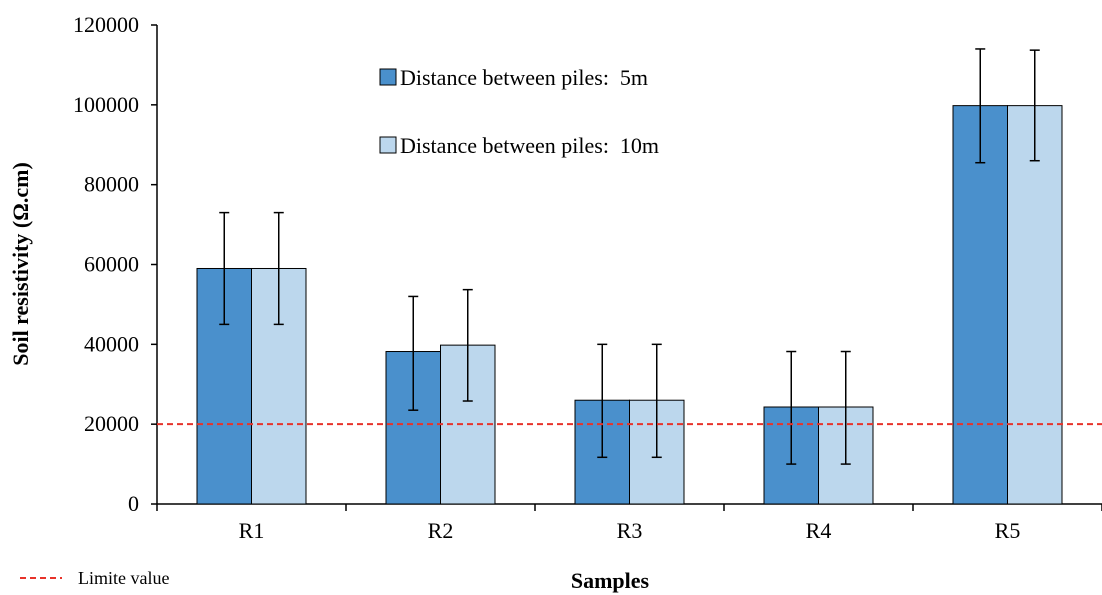 The image size is (1102, 595). What do you see at coordinates (441, 530) in the screenshot?
I see `x-tick-label: R2` at bounding box center [441, 530].